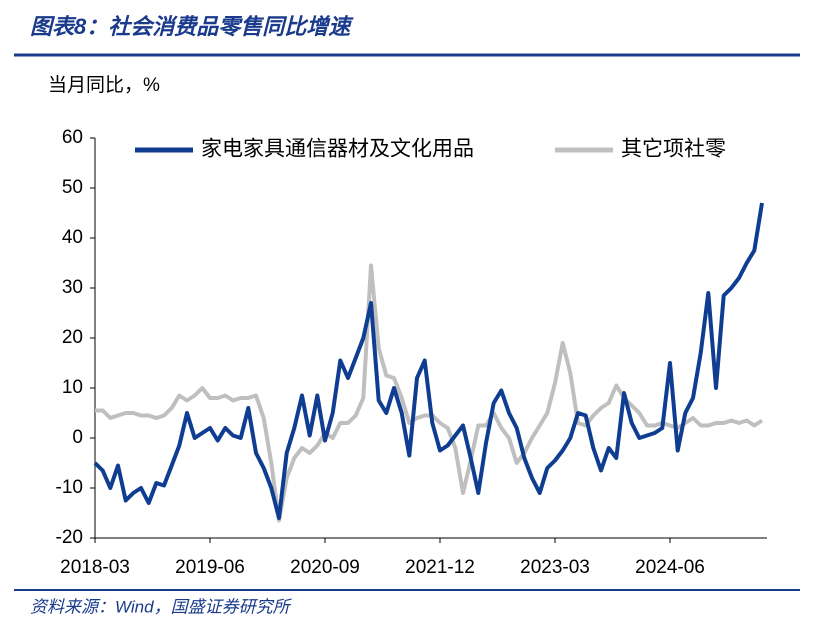  I want to click on y-tick-label: -20, so click(69, 537).